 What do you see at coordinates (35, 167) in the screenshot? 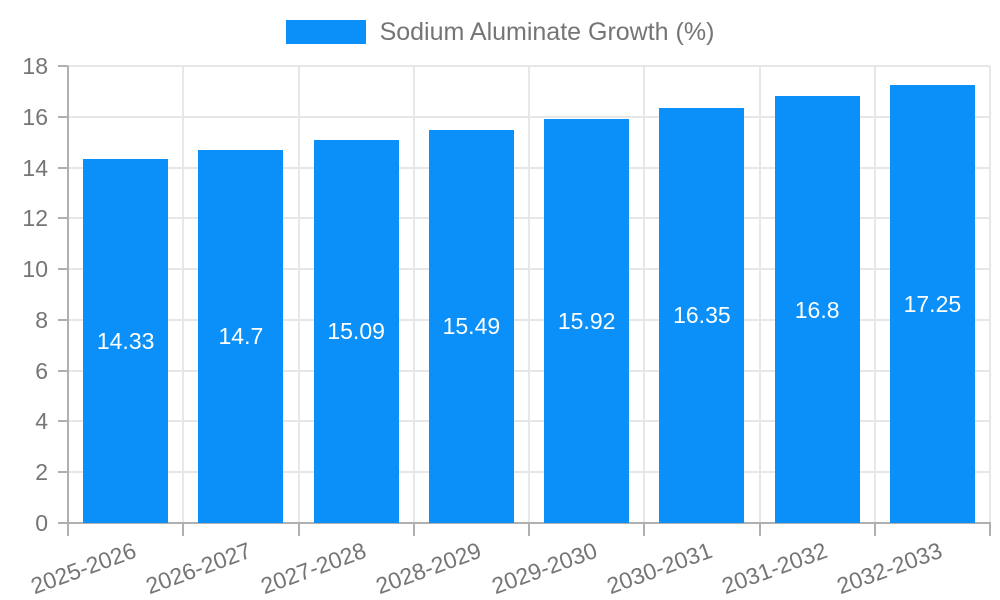
I see `y-axis-tick-label: 14` at bounding box center [35, 167].